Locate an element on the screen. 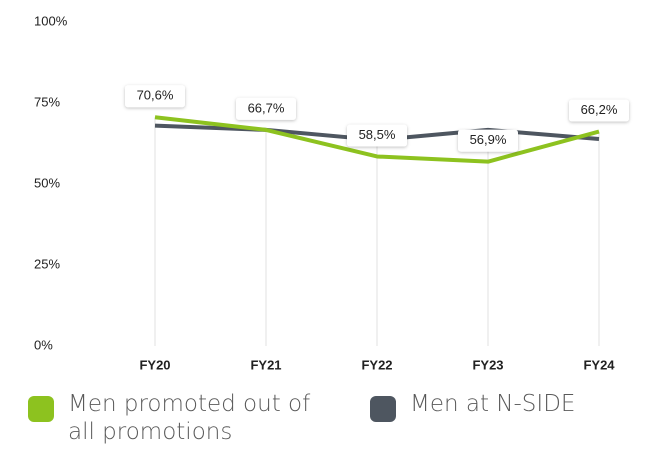  y-tick-label: 25% is located at coordinates (47, 263).